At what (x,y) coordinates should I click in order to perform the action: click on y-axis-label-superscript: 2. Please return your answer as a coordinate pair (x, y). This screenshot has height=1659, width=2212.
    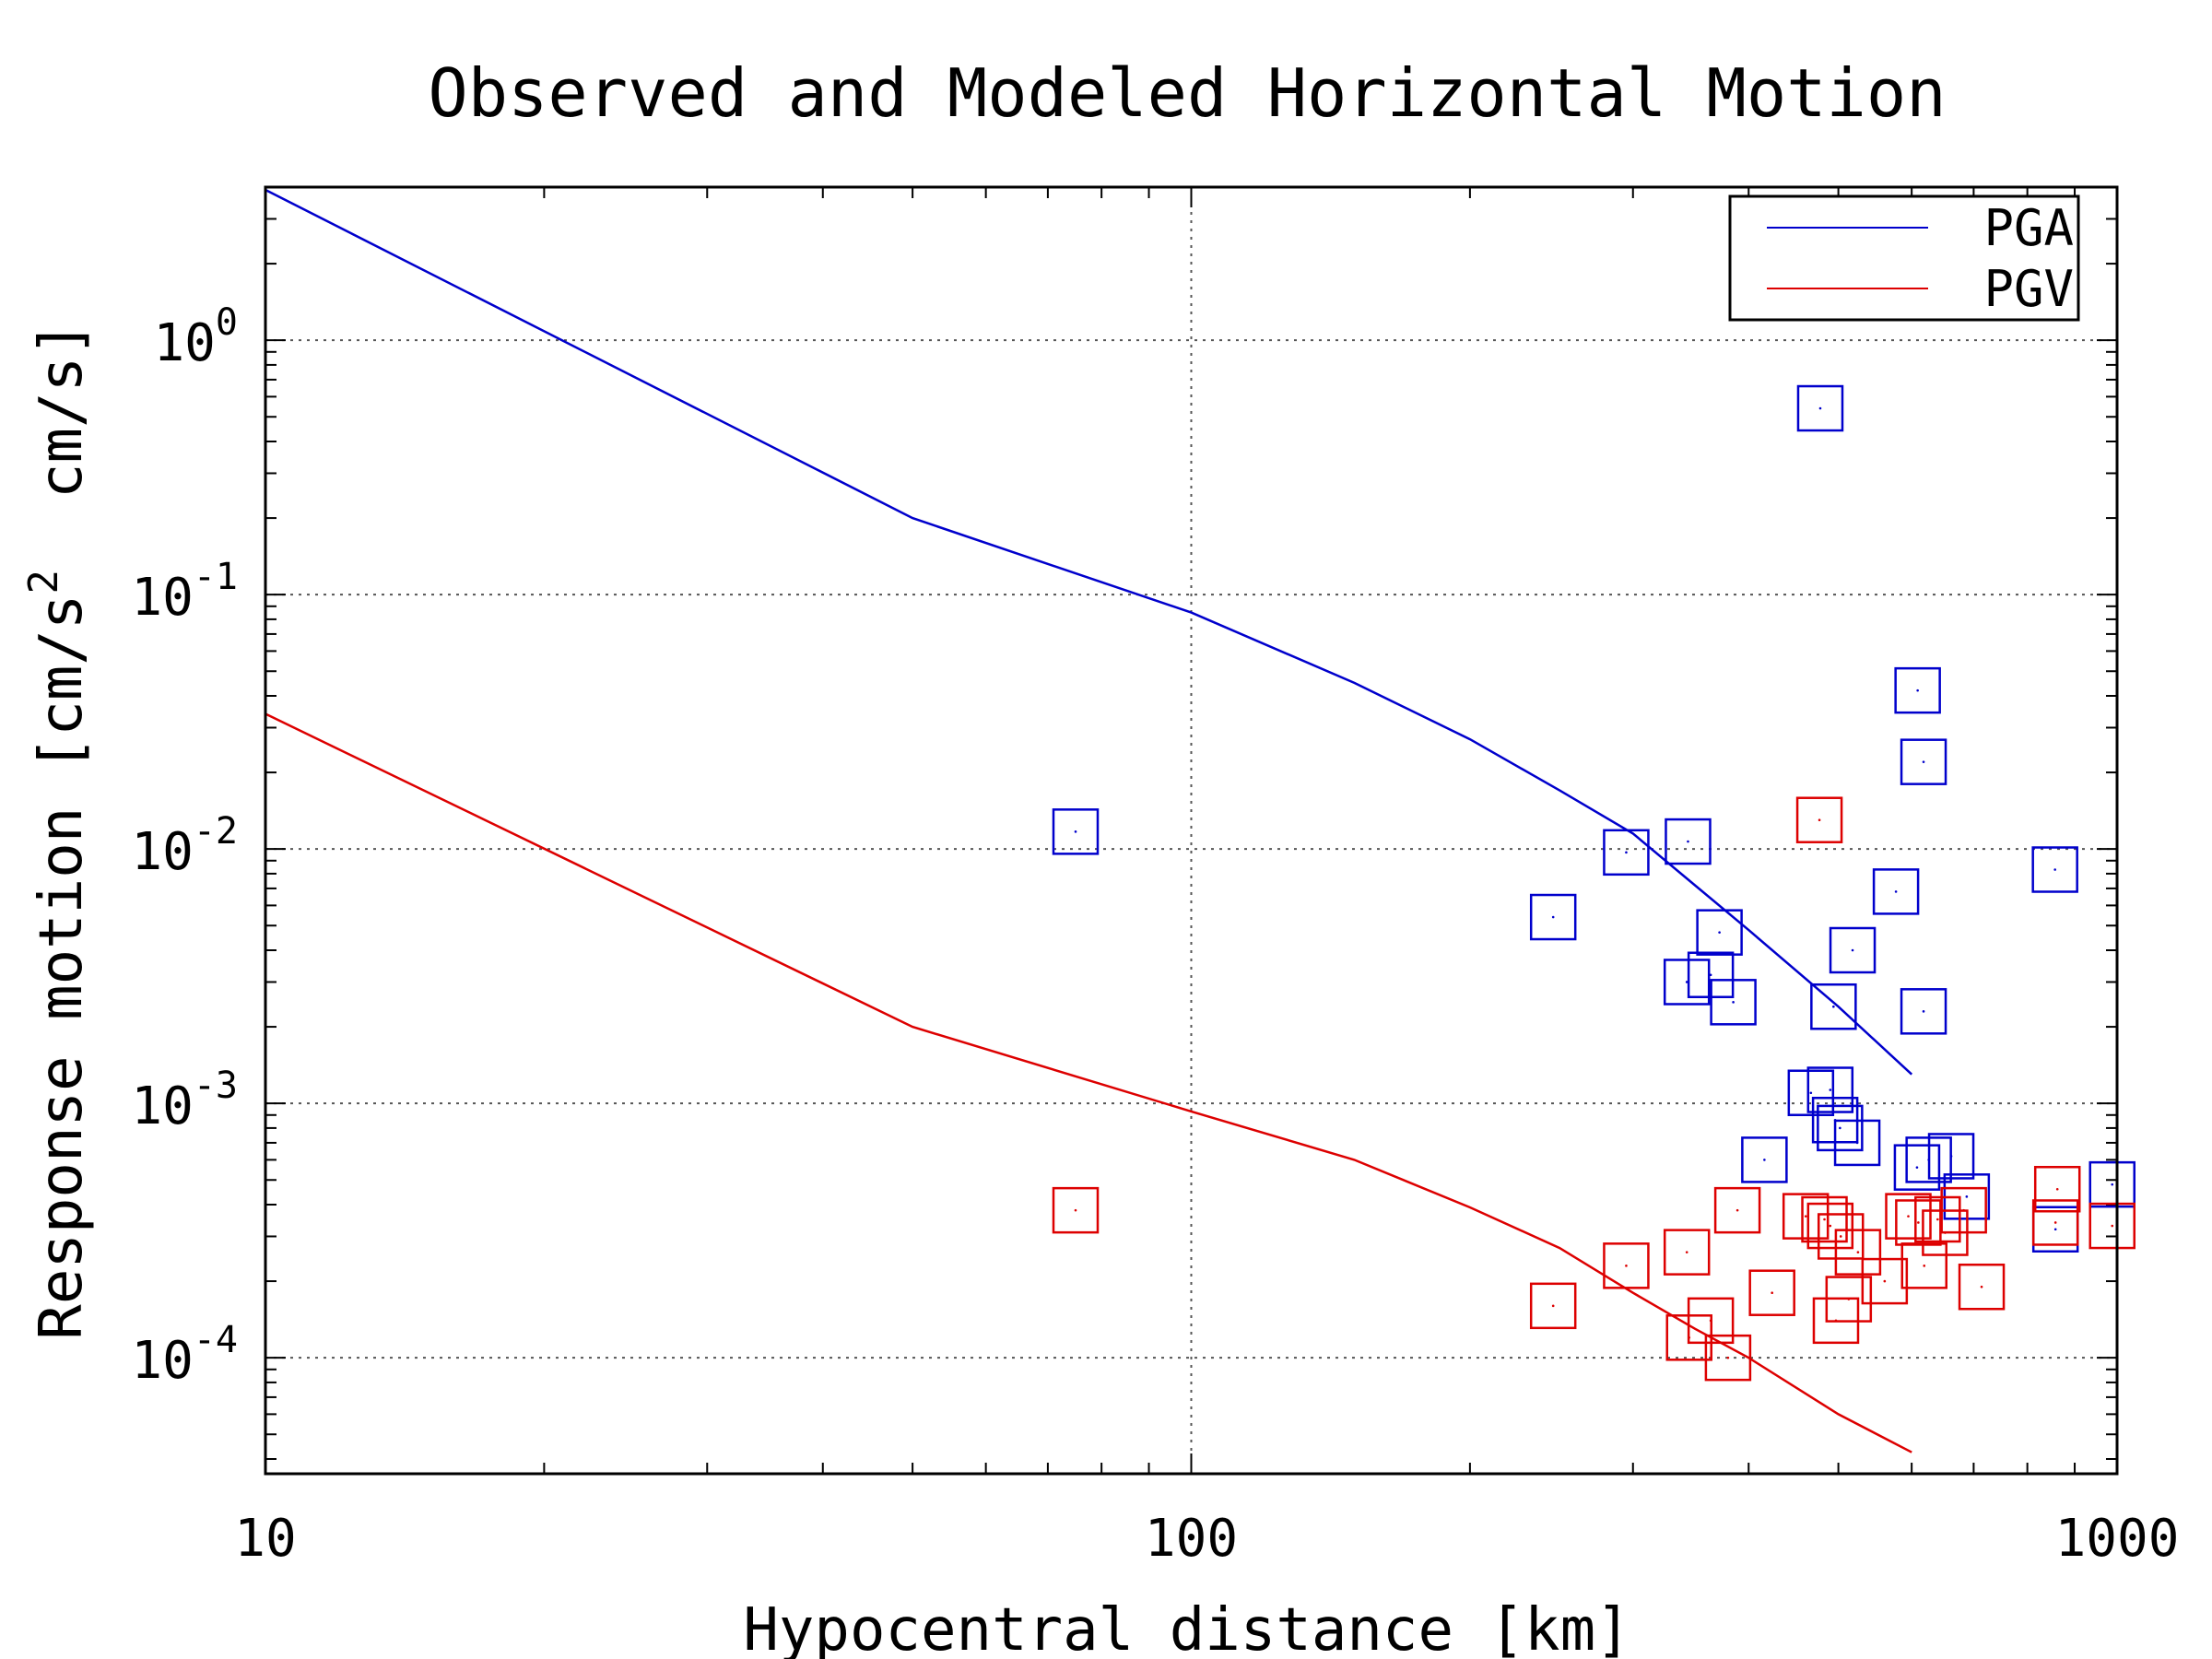
    Looking at the image, I should click on (43, 582).